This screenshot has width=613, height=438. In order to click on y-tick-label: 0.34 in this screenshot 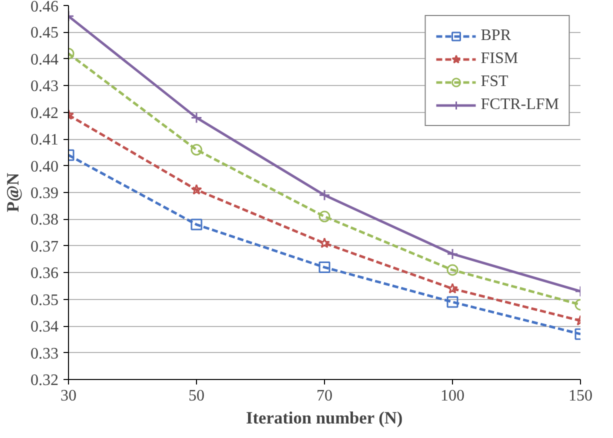, I will do `click(44, 327)`.